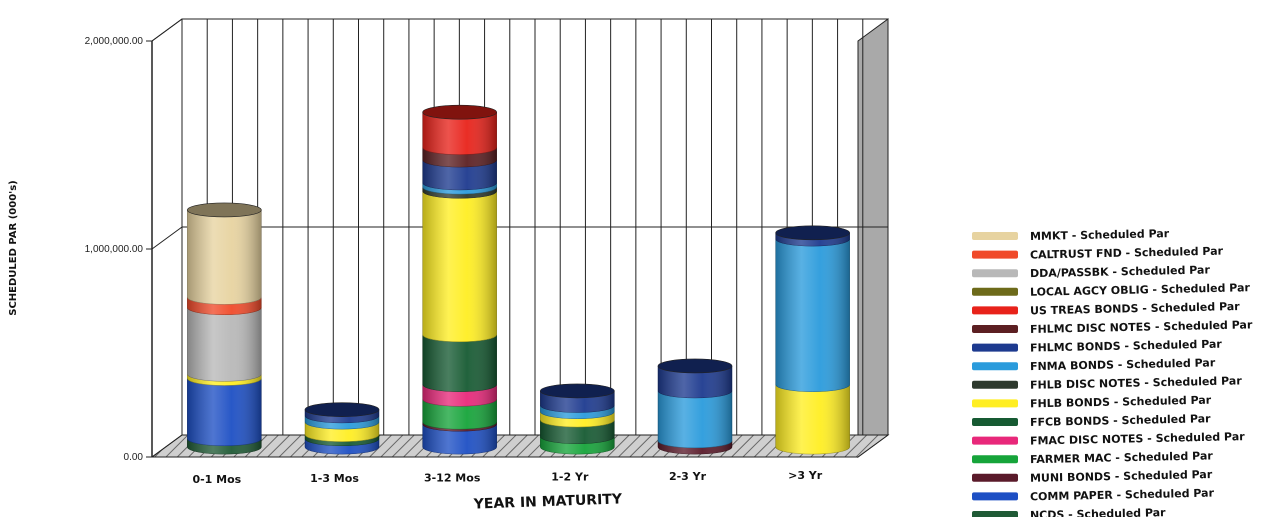  Describe the element at coordinates (805, 475) in the screenshot. I see `x-tick-label: >3 Yr` at that location.